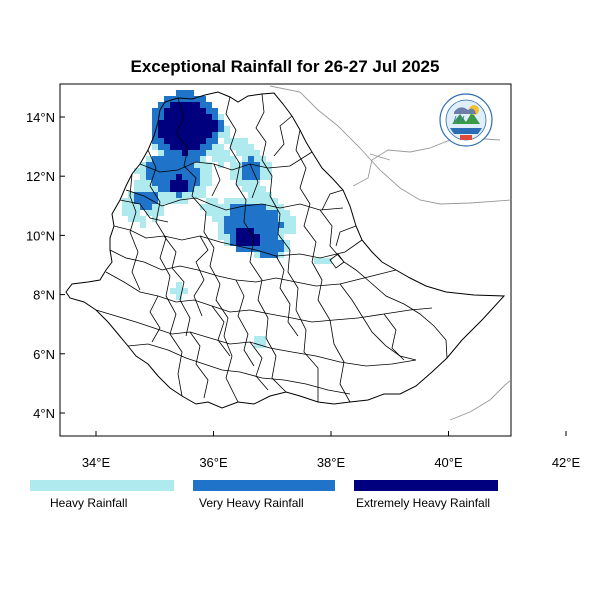 This screenshot has width=600, height=600. What do you see at coordinates (102, 485) in the screenshot?
I see `legend-swatch-heavy` at bounding box center [102, 485].